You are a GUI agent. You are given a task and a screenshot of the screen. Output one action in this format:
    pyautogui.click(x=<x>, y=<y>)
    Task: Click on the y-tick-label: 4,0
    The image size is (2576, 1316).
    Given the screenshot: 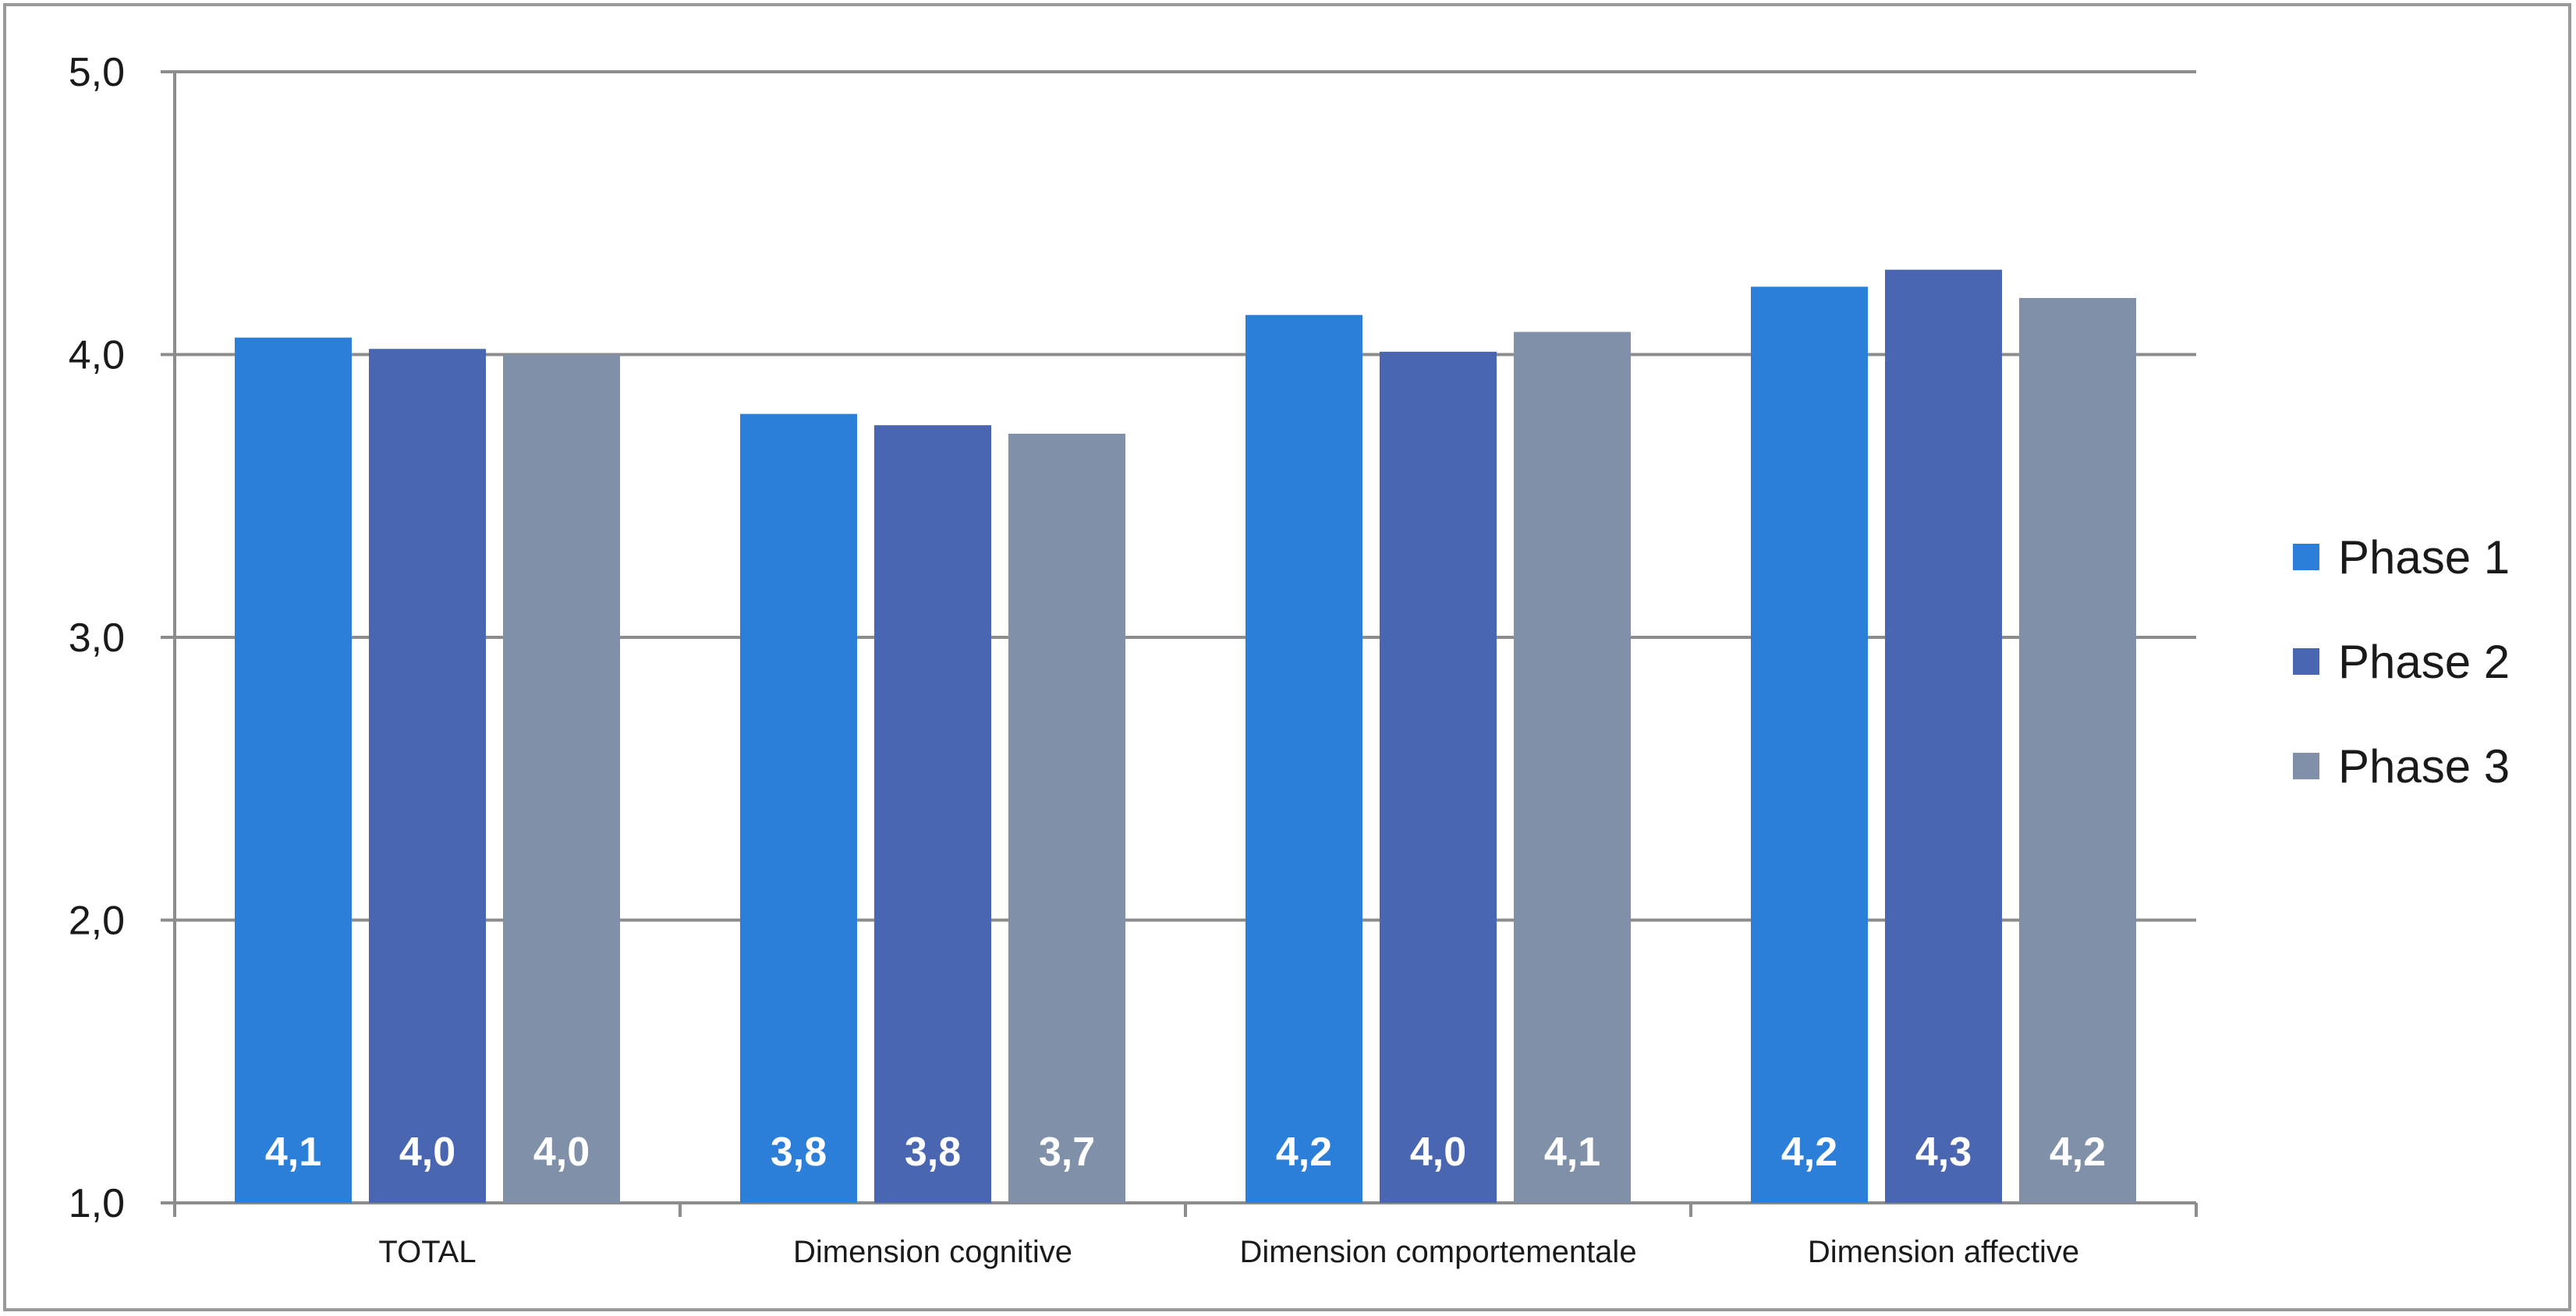 What is the action you would take?
    pyautogui.click(x=97, y=355)
    